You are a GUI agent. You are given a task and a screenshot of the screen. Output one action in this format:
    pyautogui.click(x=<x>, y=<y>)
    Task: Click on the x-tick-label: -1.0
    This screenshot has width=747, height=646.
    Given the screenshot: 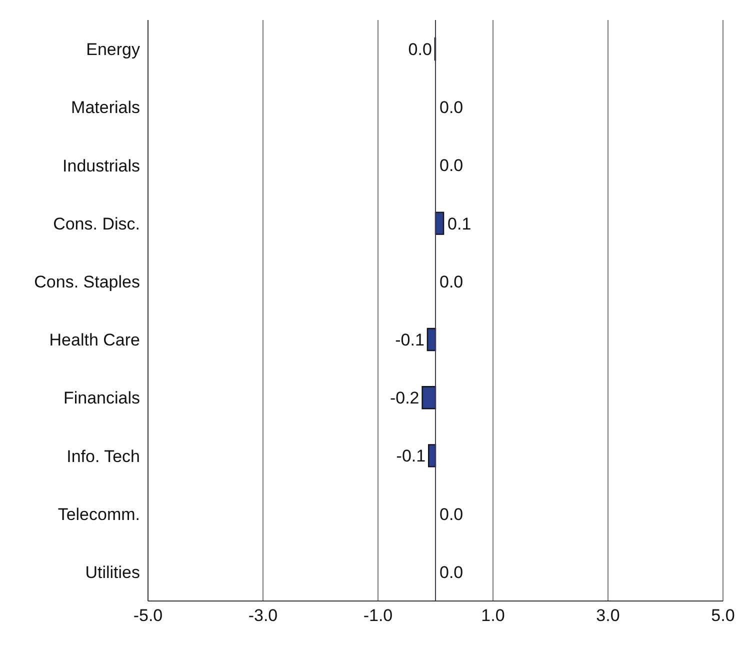 What is the action you would take?
    pyautogui.click(x=378, y=616)
    